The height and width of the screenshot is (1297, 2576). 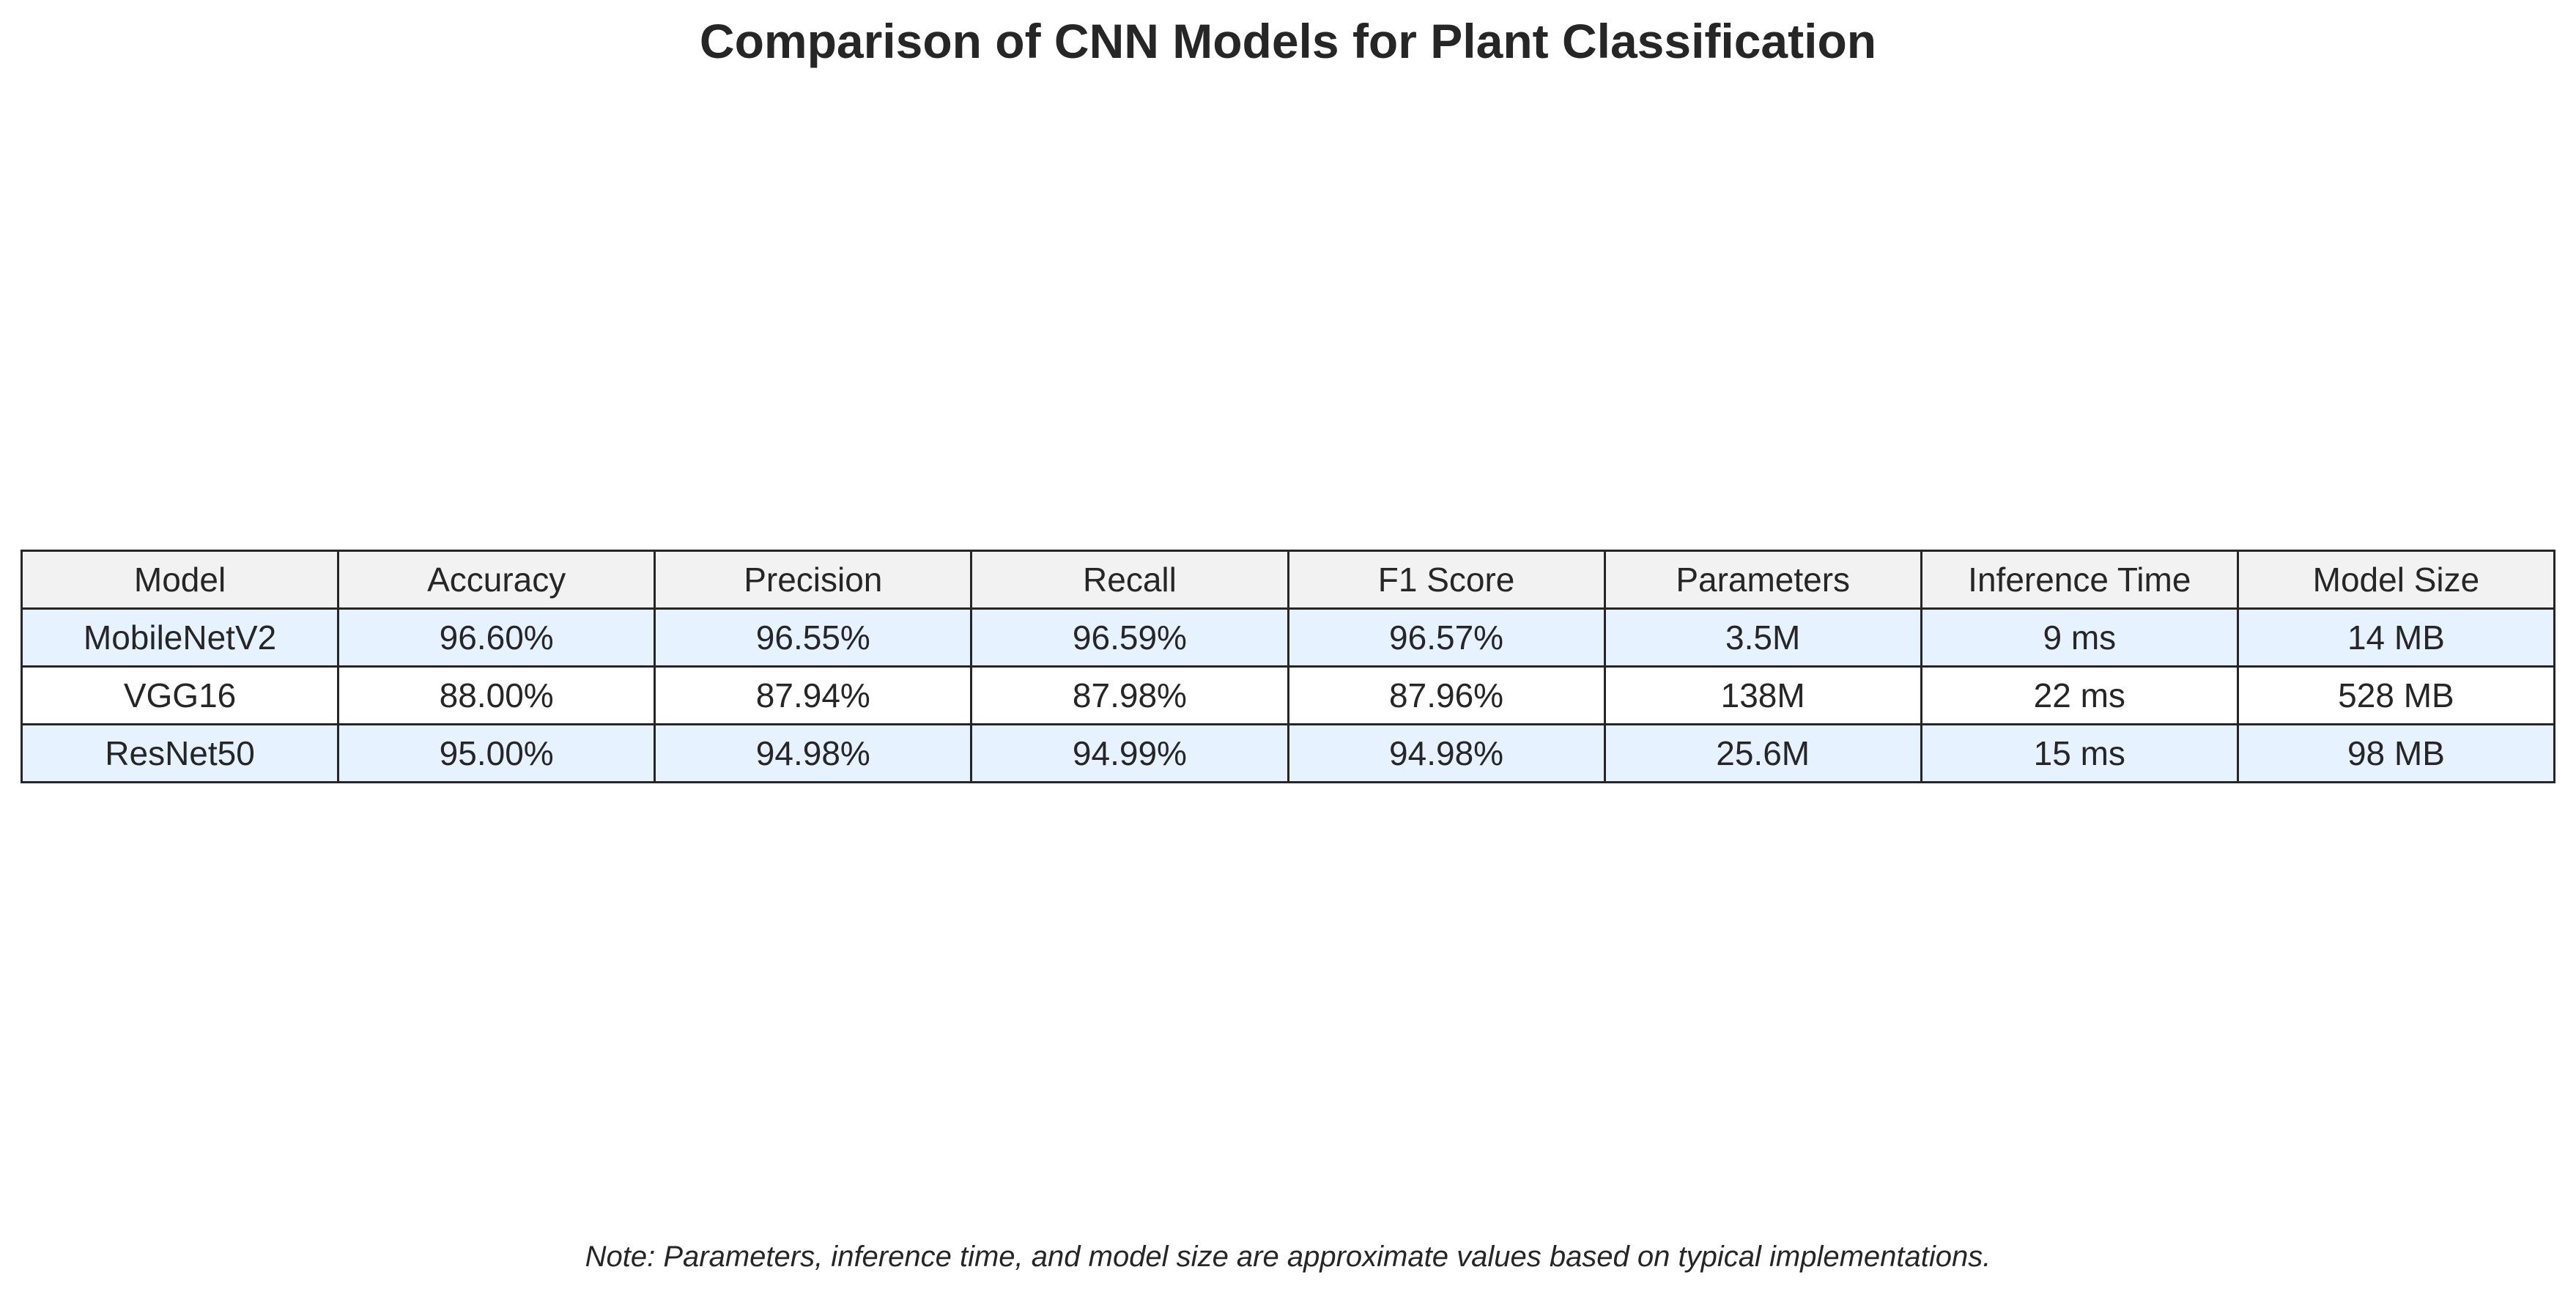 I want to click on table-cell: 3.5M, so click(x=1762, y=637).